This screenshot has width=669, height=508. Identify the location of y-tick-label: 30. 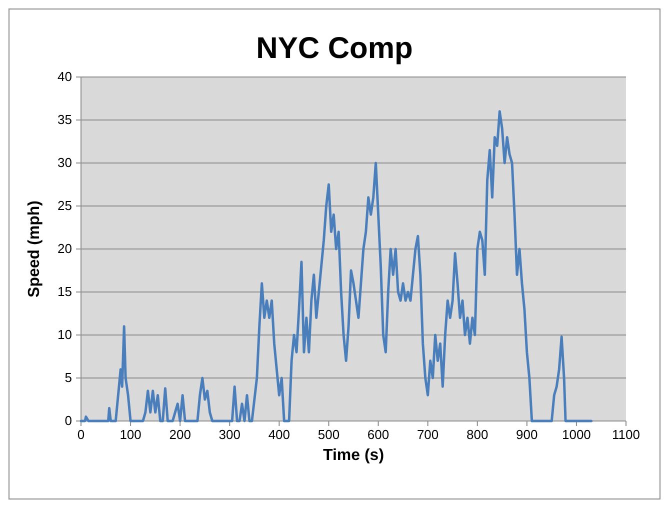
(65, 162).